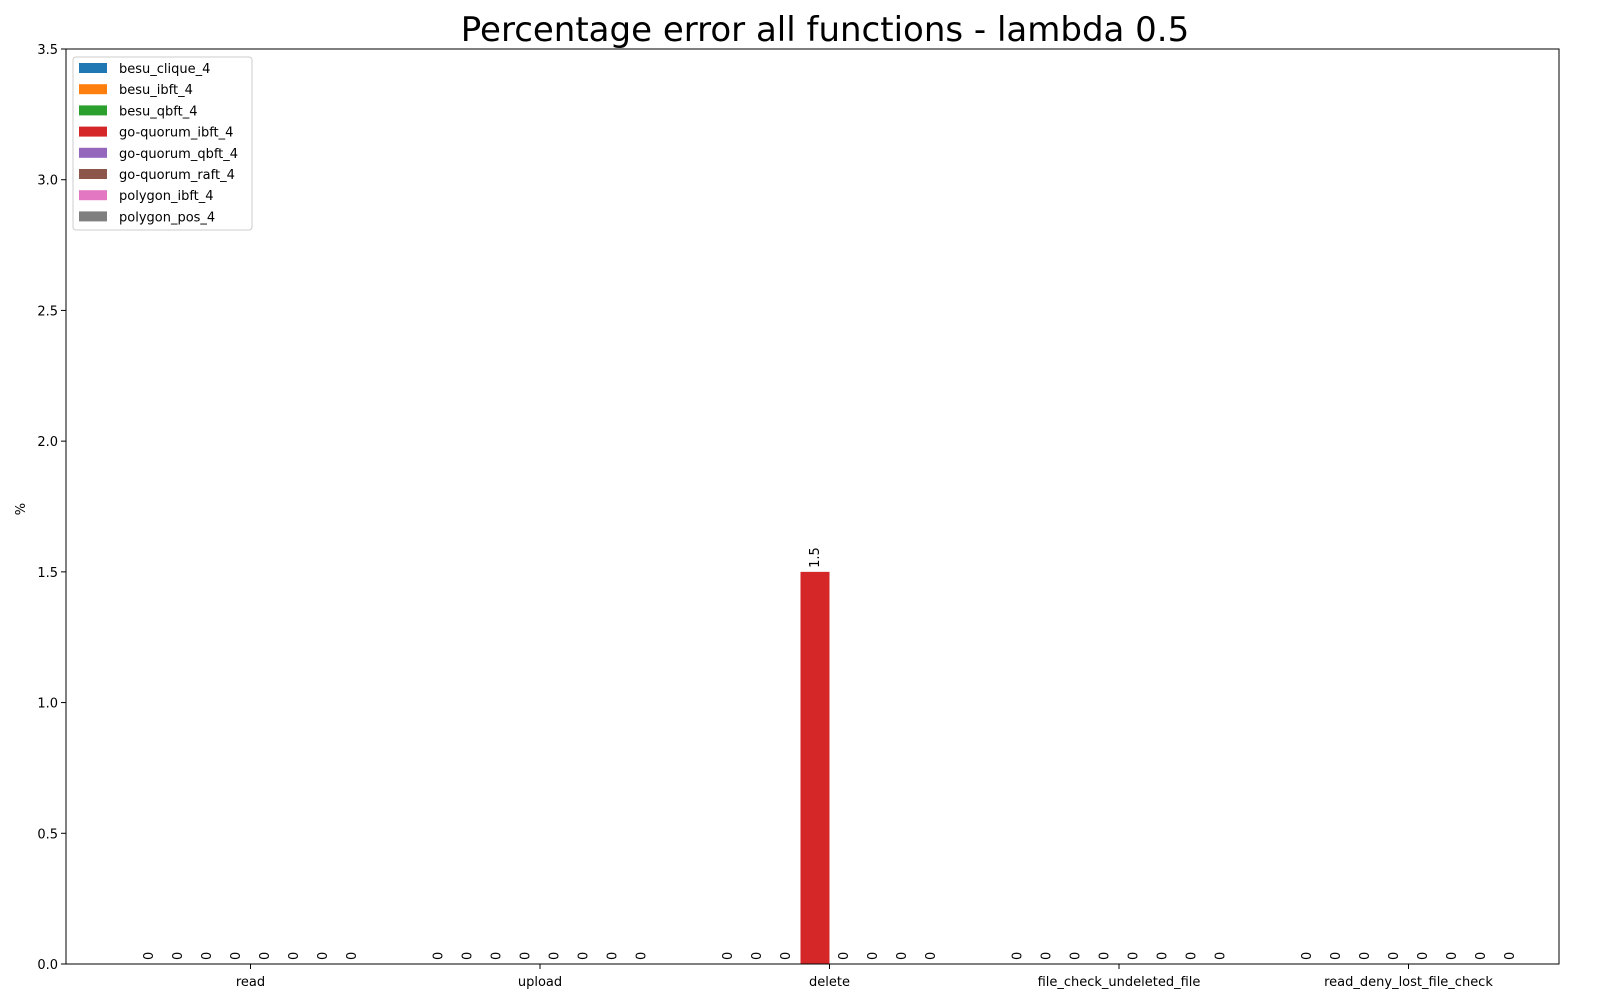 The image size is (1600, 1000). What do you see at coordinates (540, 982) in the screenshot?
I see `x-tick-label: upload` at bounding box center [540, 982].